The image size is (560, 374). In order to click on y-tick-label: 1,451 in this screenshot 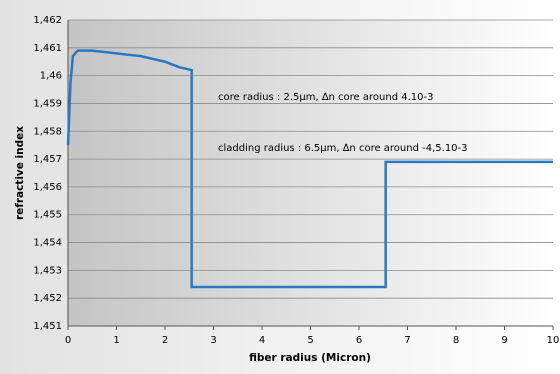, I will do `click(47, 326)`.